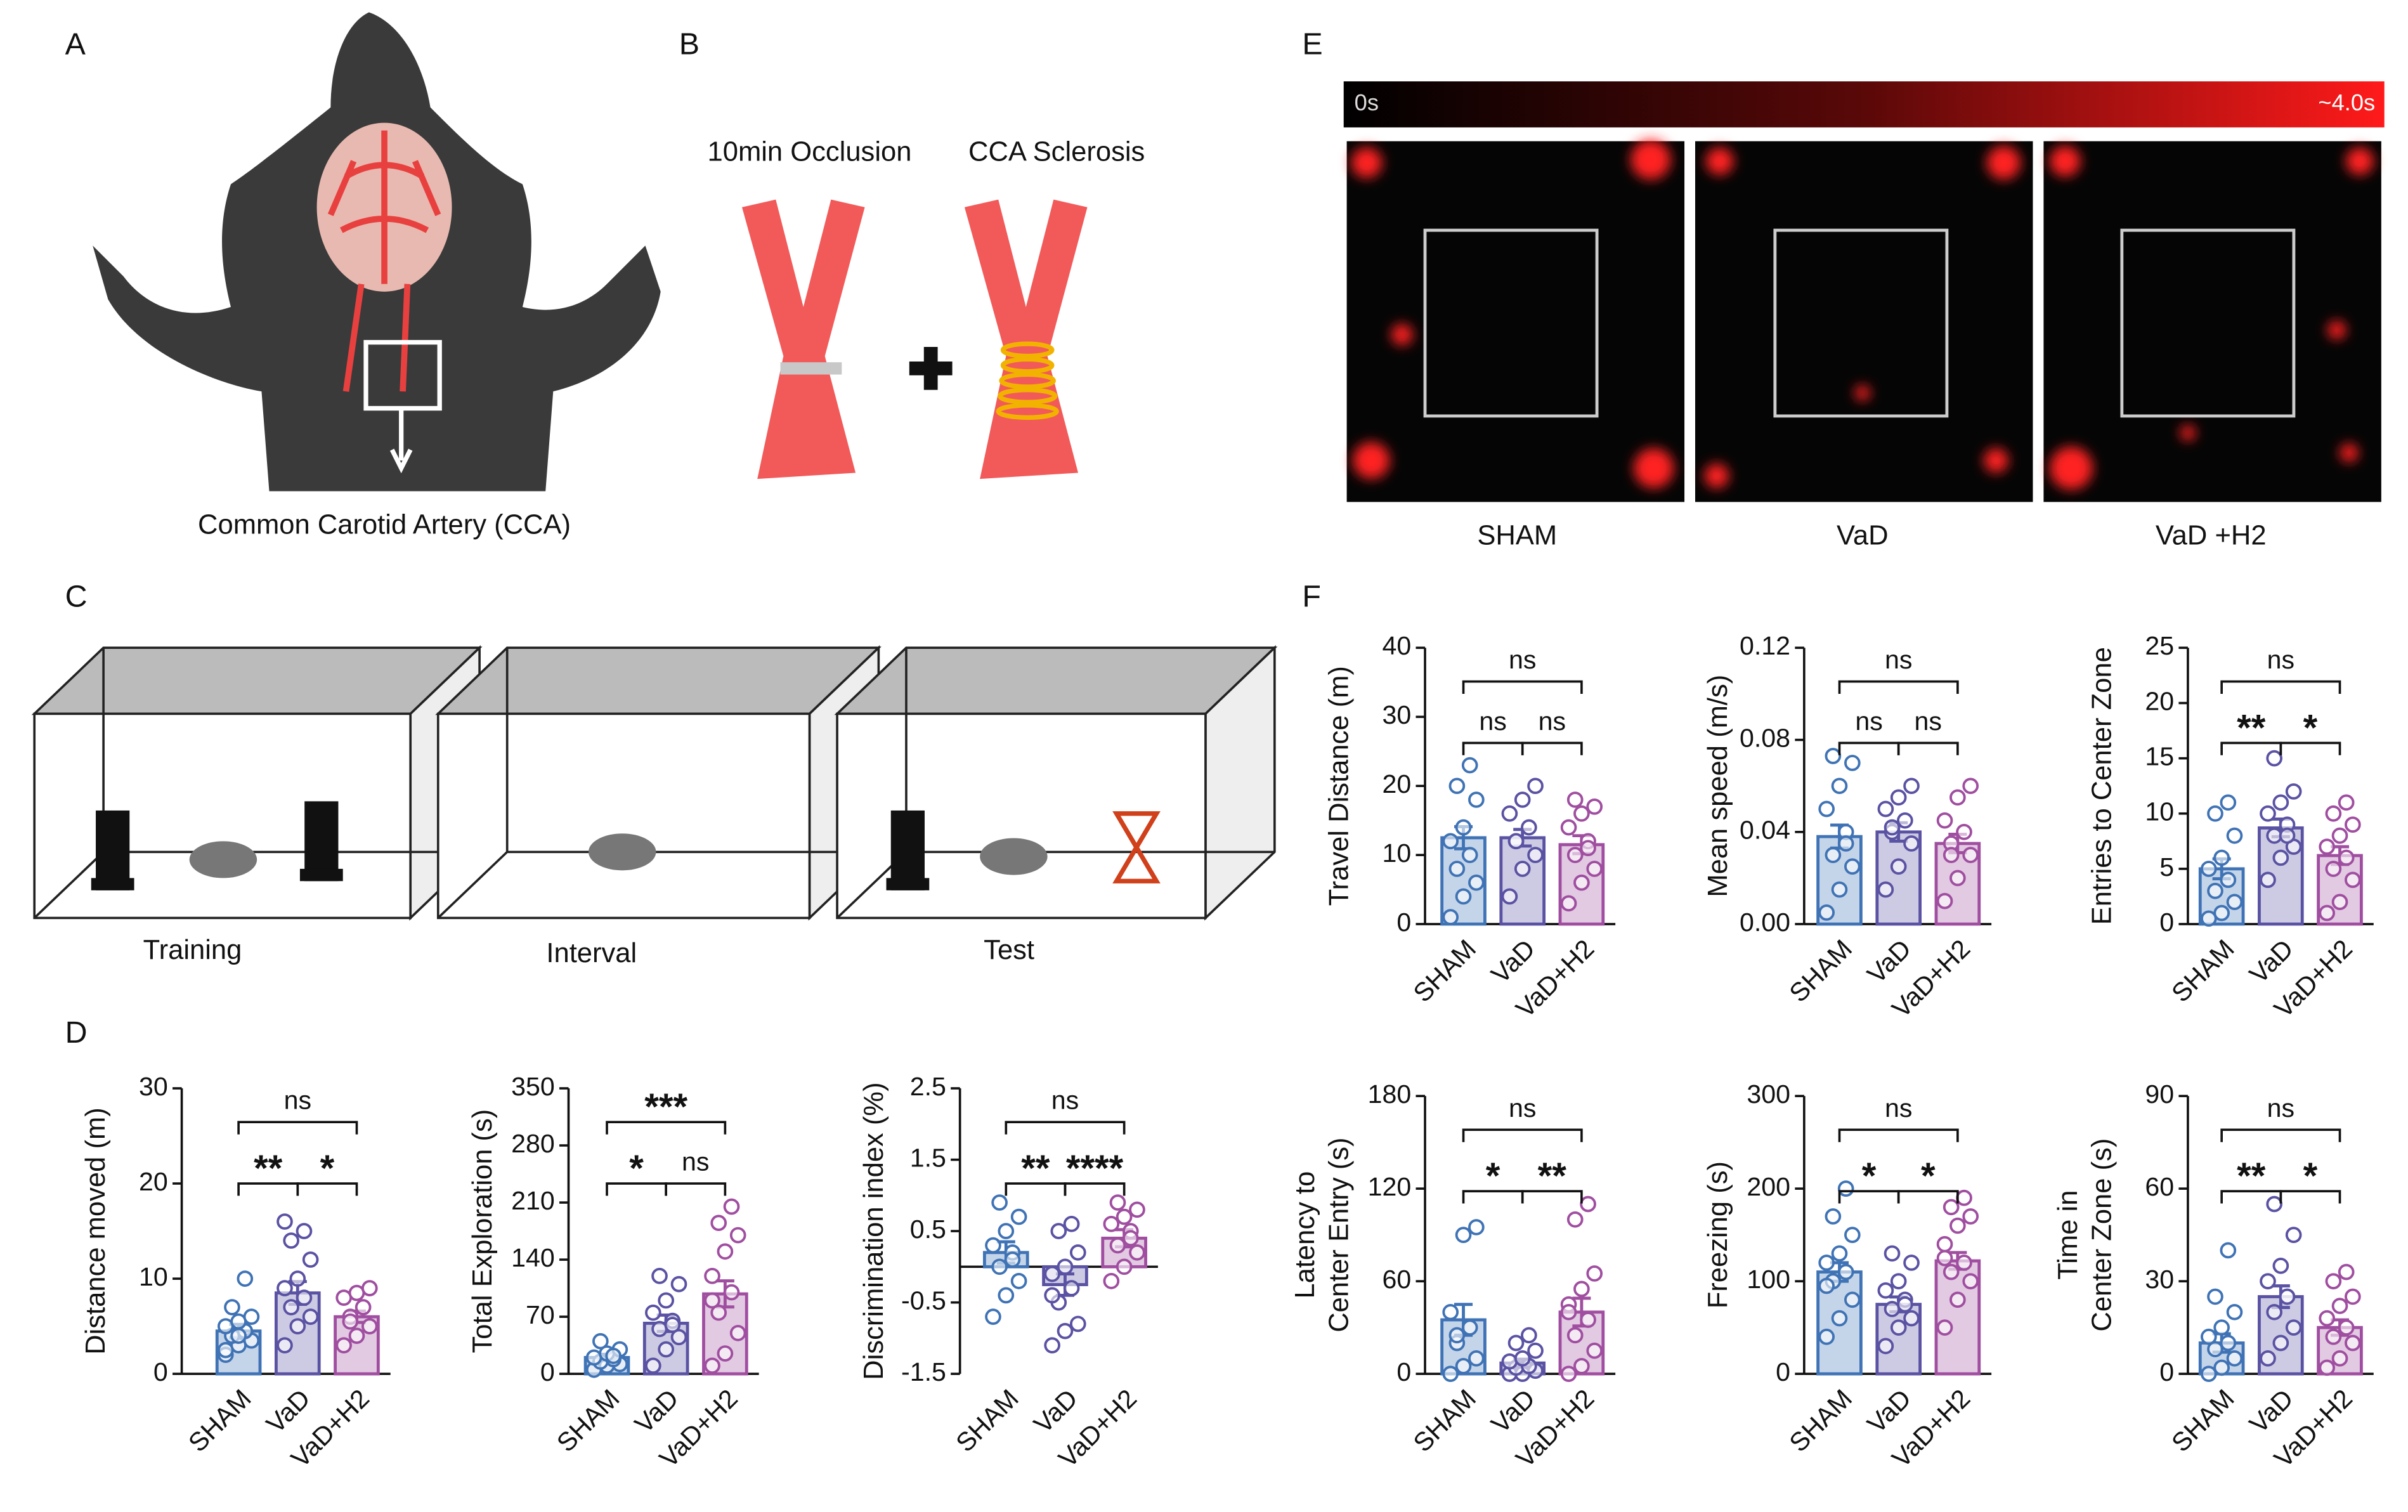 The height and width of the screenshot is (1512, 2408). Describe the element at coordinates (541, 1314) in the screenshot. I see `y-tick-label: 70` at that location.